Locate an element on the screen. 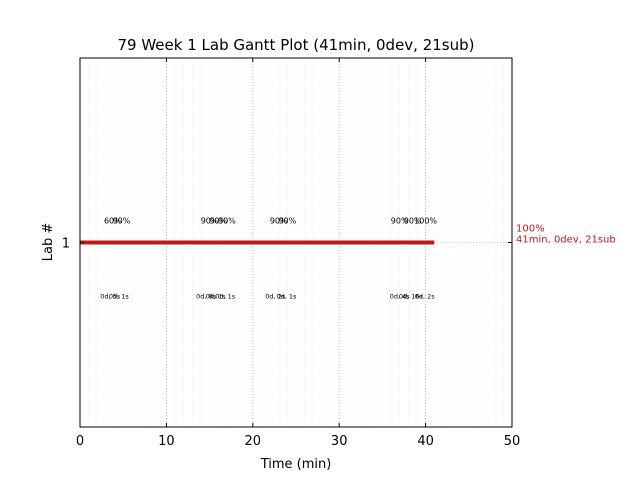 The image size is (640, 480). x-tick-label: 40 is located at coordinates (425, 441).